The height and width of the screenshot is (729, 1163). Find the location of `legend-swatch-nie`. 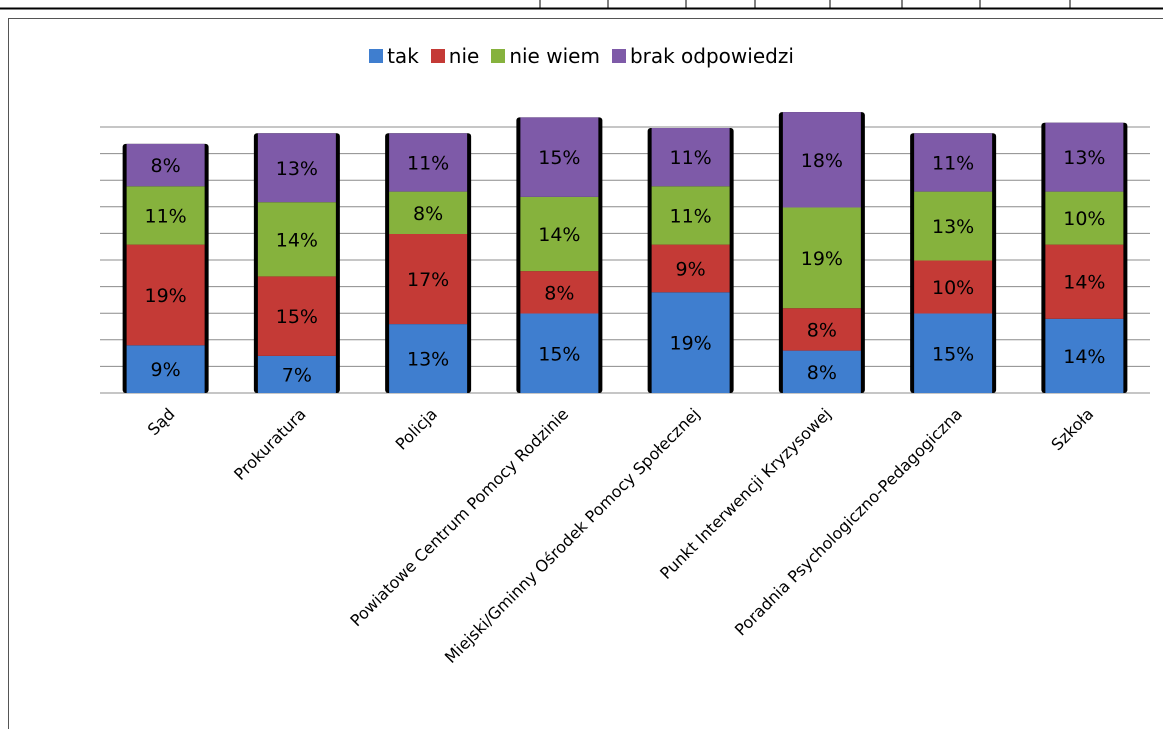

legend-swatch-nie is located at coordinates (437, 56).